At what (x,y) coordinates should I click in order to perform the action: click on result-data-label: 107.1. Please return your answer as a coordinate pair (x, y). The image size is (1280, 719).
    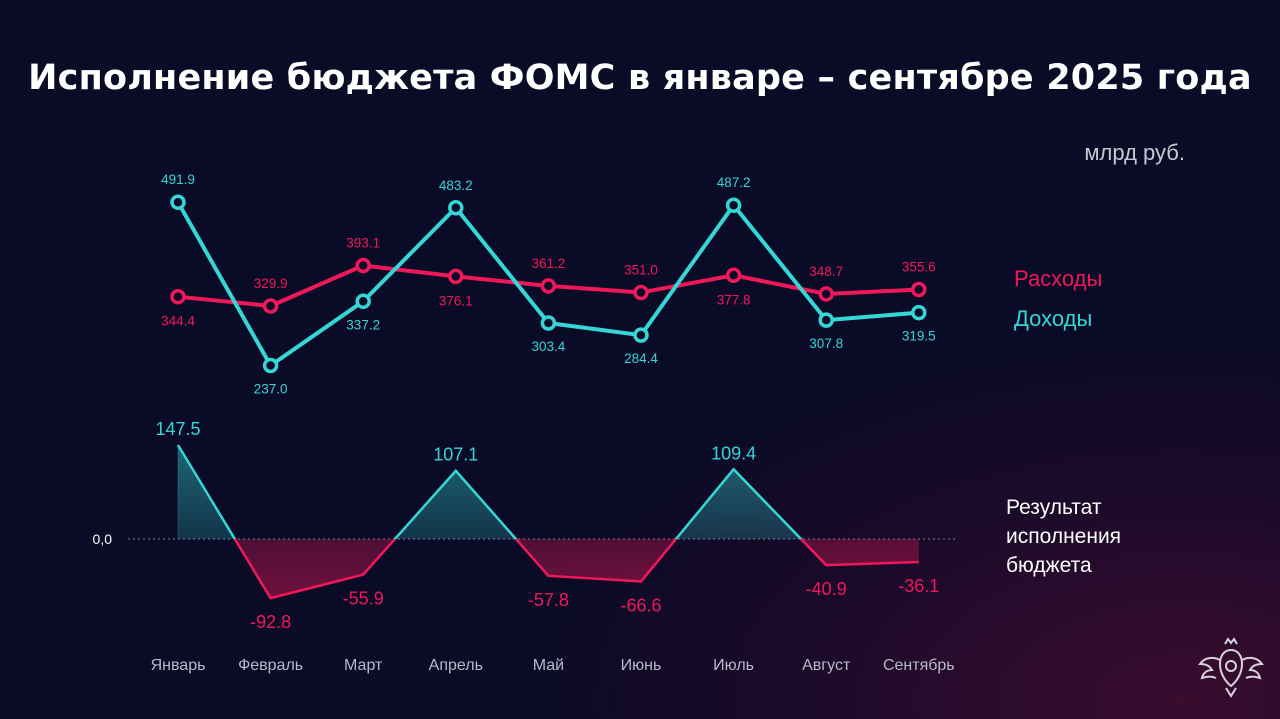
    Looking at the image, I should click on (455, 455).